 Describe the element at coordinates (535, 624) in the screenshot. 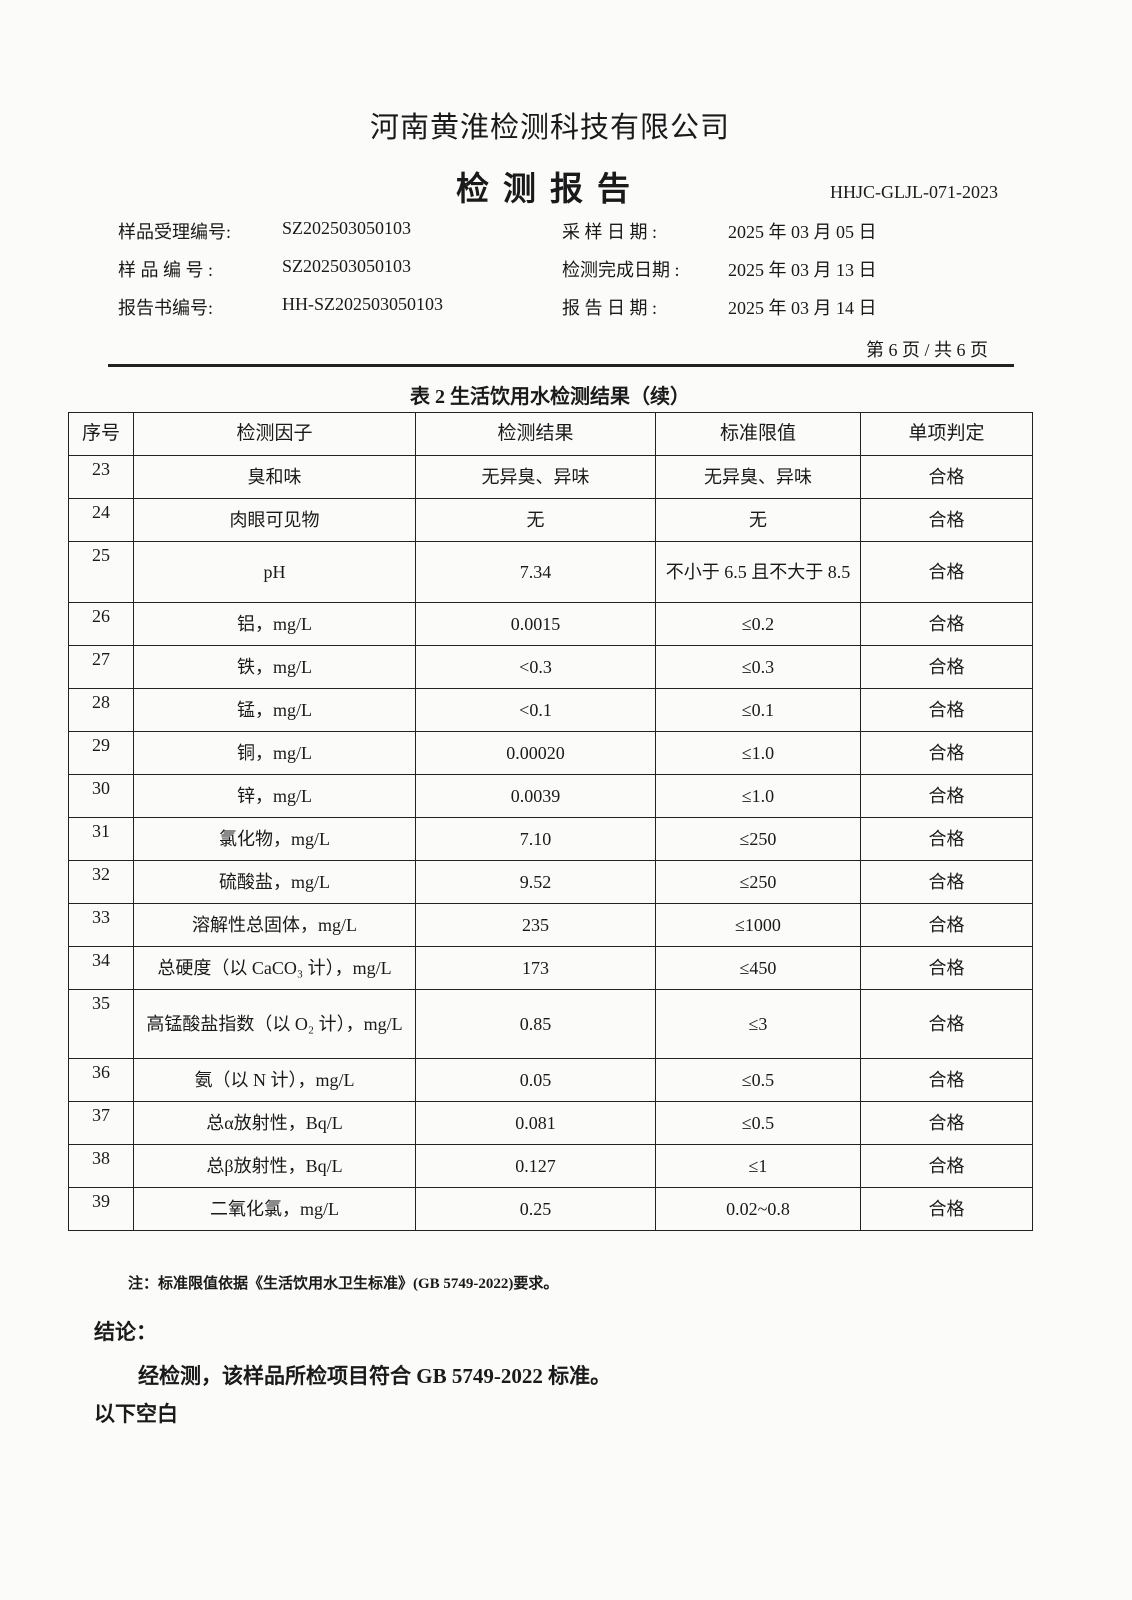

I see `test-result: 0.0015` at that location.